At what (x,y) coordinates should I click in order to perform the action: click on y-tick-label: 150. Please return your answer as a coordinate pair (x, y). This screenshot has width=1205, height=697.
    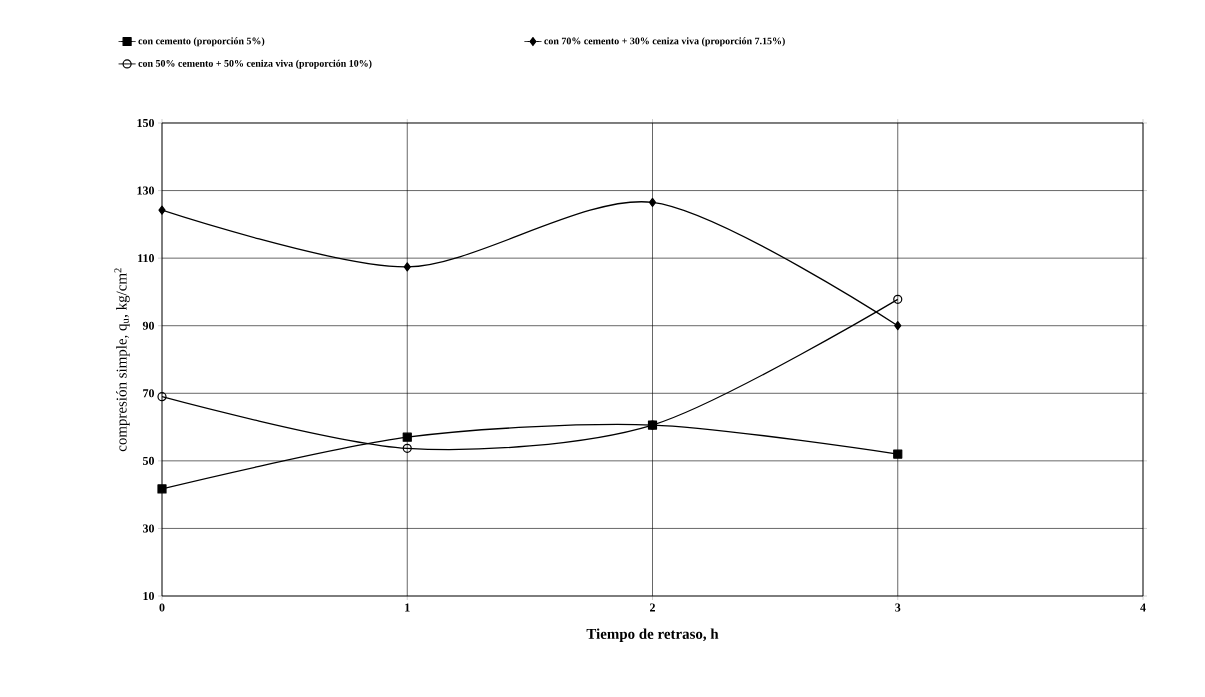
    Looking at the image, I should click on (146, 123).